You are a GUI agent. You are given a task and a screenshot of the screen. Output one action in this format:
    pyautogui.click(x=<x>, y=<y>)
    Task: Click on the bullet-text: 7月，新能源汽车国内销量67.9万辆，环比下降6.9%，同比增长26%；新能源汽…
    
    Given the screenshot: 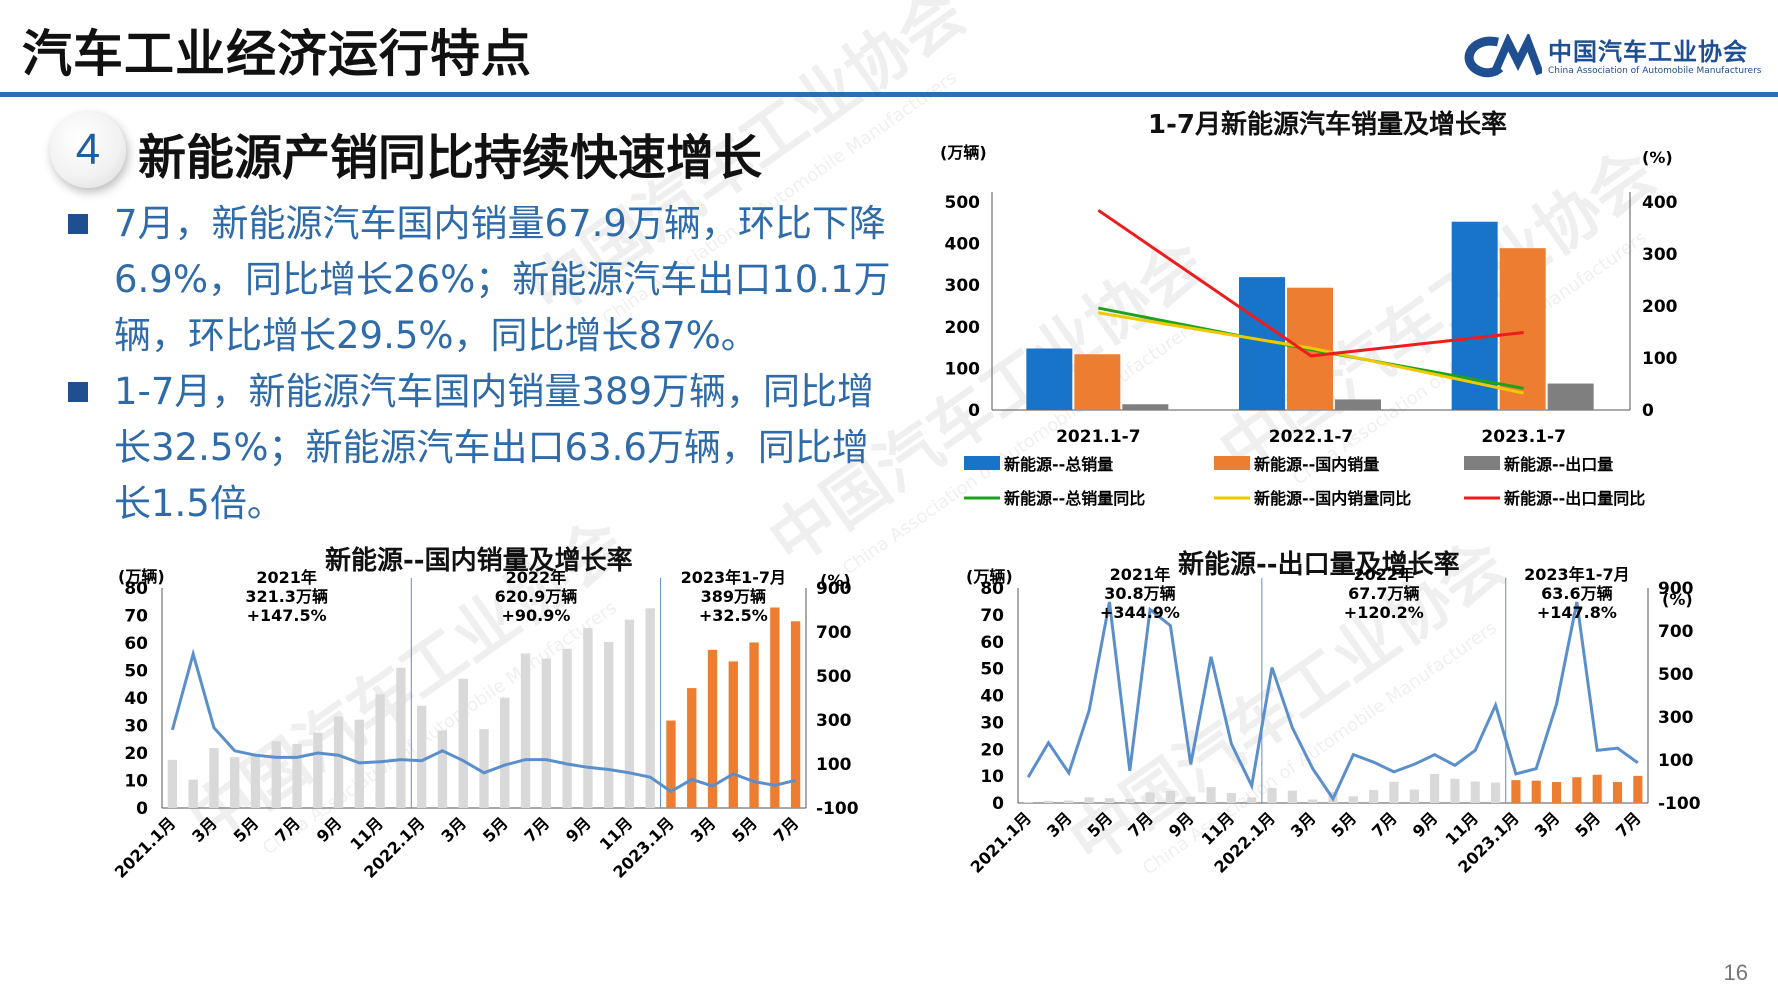 What is the action you would take?
    pyautogui.click(x=502, y=279)
    